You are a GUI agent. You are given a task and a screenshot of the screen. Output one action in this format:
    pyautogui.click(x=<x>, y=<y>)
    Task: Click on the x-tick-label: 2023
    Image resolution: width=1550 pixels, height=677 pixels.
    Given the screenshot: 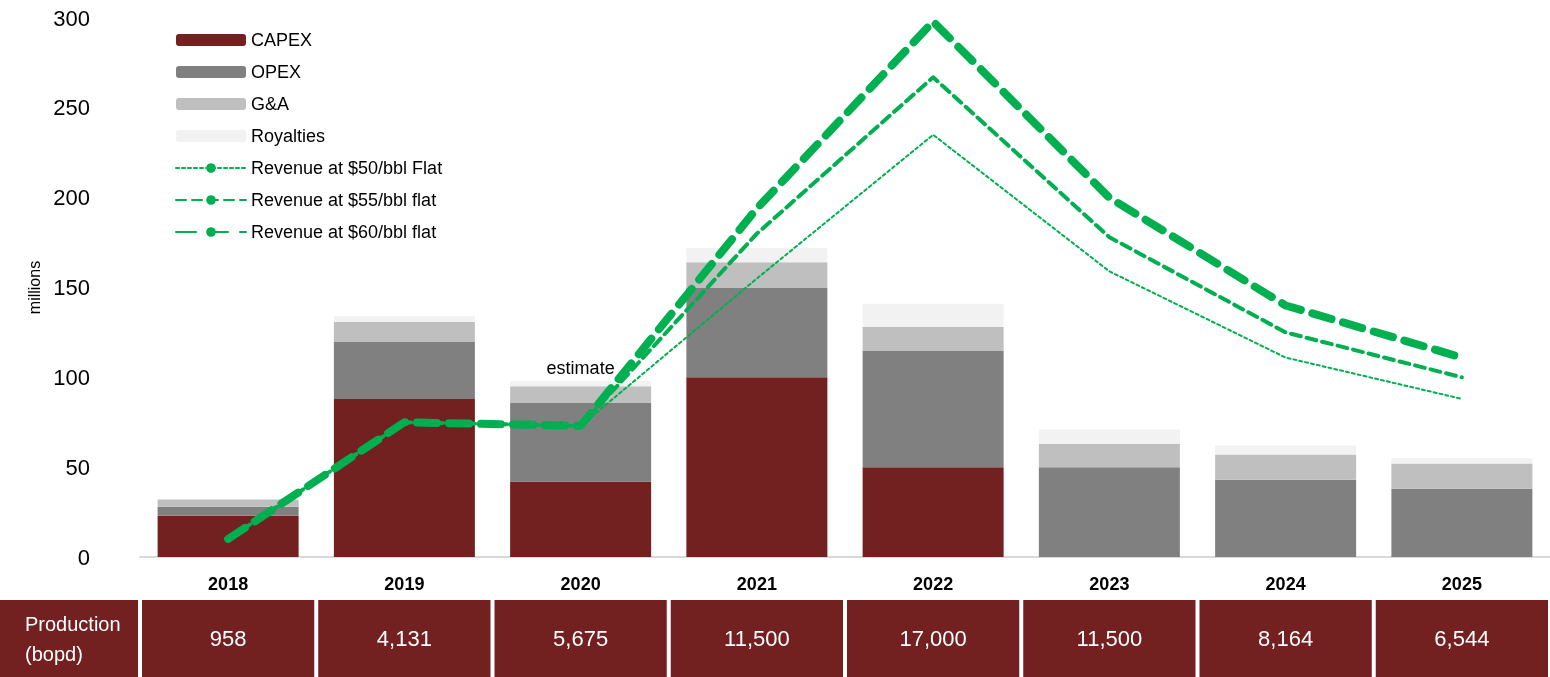 What is the action you would take?
    pyautogui.click(x=1109, y=584)
    